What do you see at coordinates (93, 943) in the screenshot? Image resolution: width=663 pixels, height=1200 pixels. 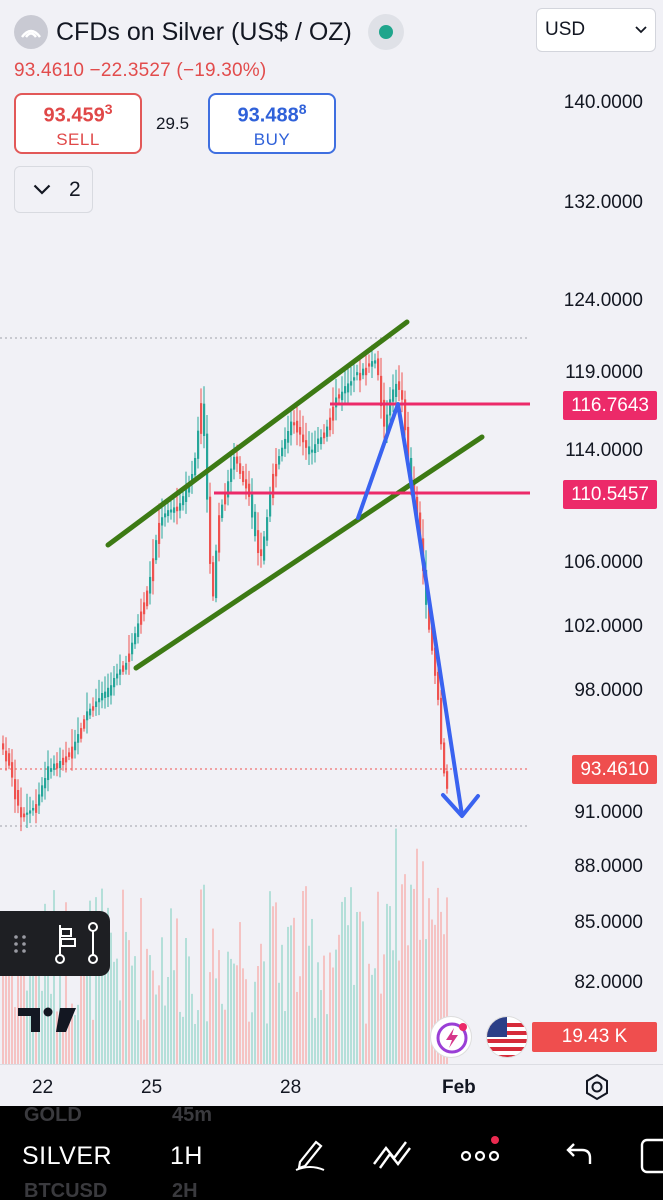 I see `trend-line-tool-icon` at bounding box center [93, 943].